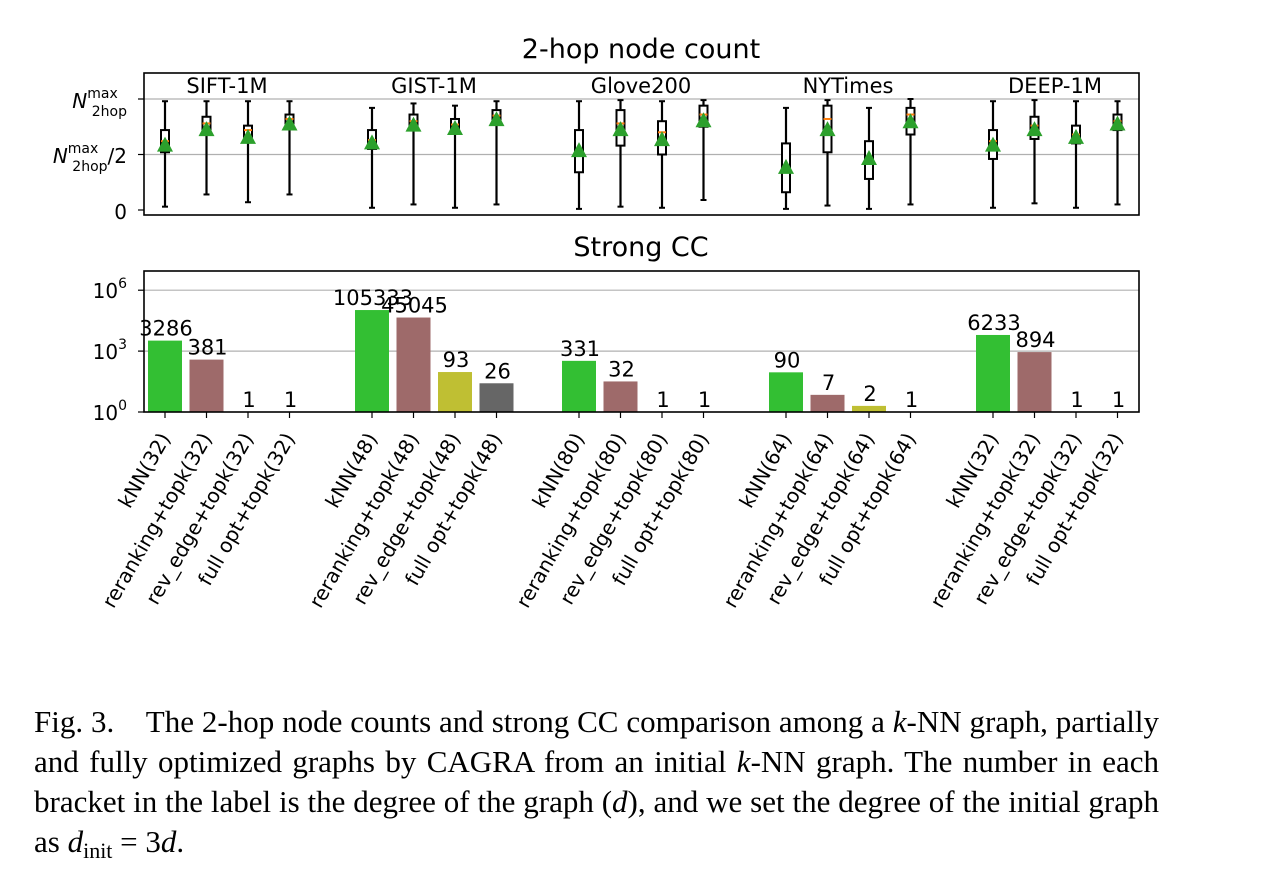 The height and width of the screenshot is (896, 1278). I want to click on chart-title-2hop: 2-hop node count, so click(641, 49).